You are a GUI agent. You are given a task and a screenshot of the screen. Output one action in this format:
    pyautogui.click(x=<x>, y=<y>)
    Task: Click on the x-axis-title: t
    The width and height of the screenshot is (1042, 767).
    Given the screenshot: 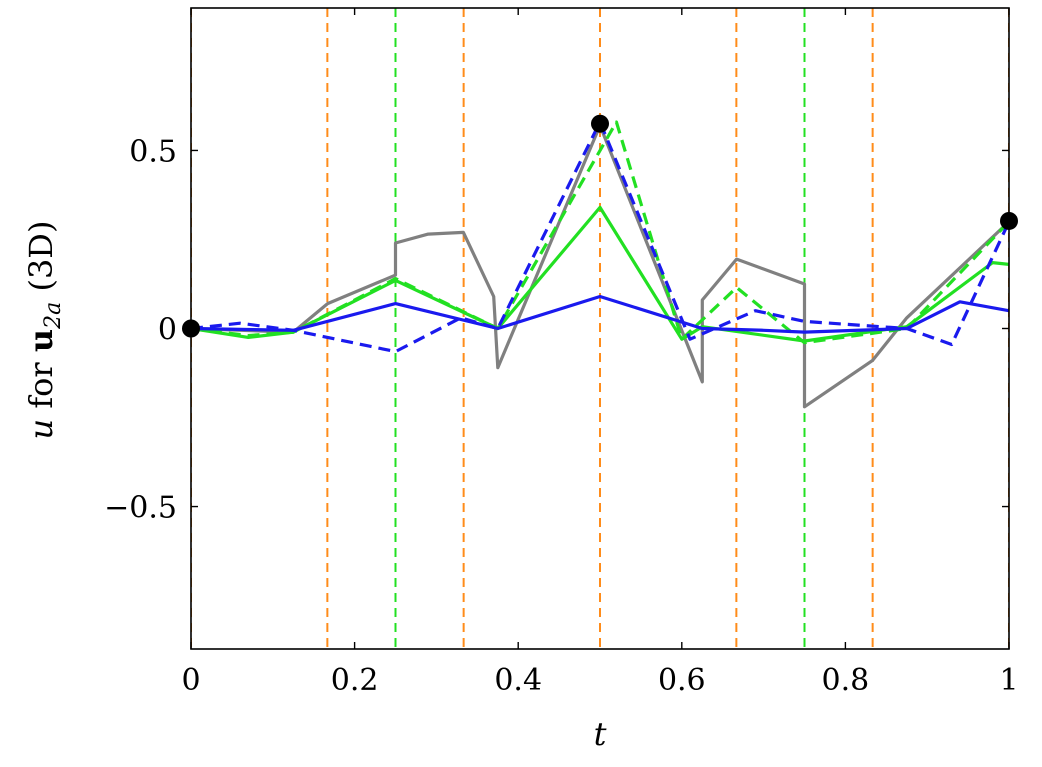 What is the action you would take?
    pyautogui.click(x=600, y=734)
    